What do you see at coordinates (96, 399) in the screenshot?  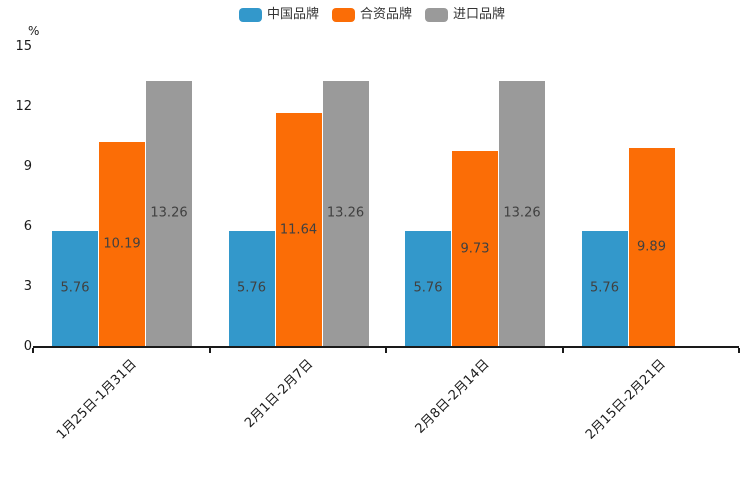 I see `x-axis-label: 1月25日-1月31日` at bounding box center [96, 399].